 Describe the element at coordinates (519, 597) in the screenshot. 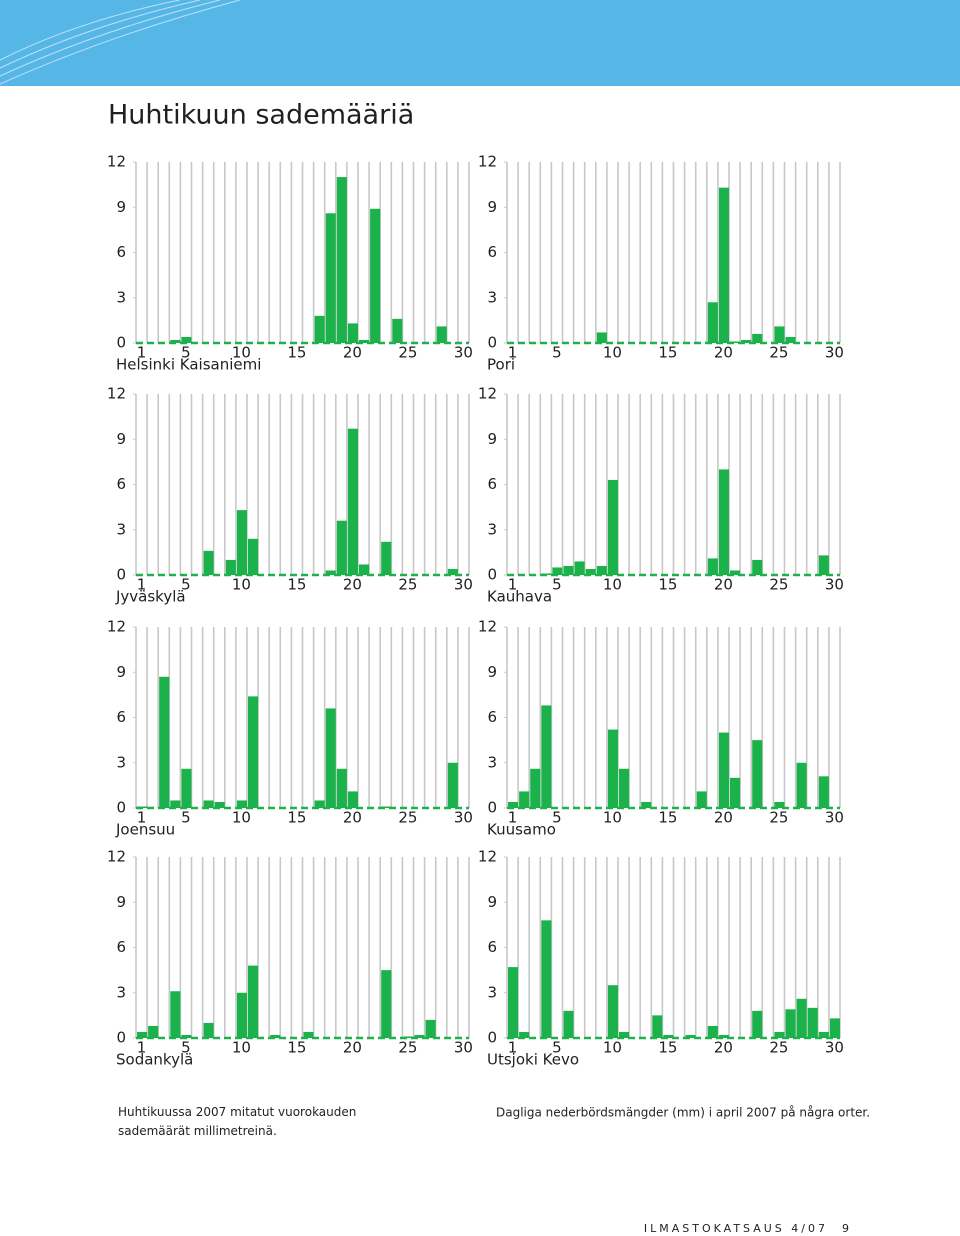

I see `chart-title: Kauhava` at that location.